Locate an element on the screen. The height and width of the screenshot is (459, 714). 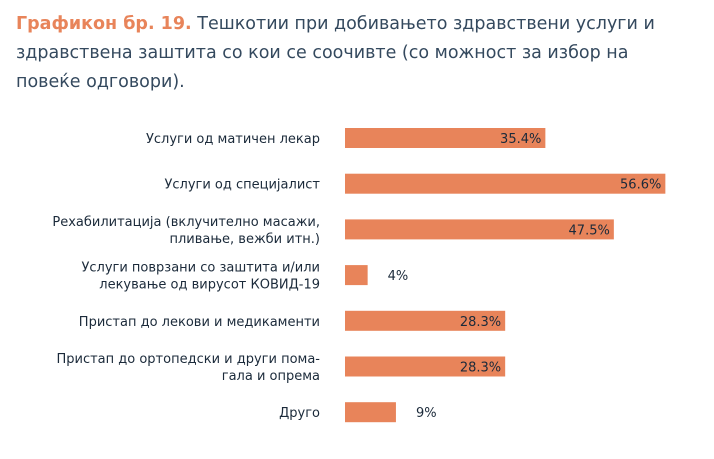
chart-title-prefix: Графикон бр. 19. is located at coordinates (104, 24).